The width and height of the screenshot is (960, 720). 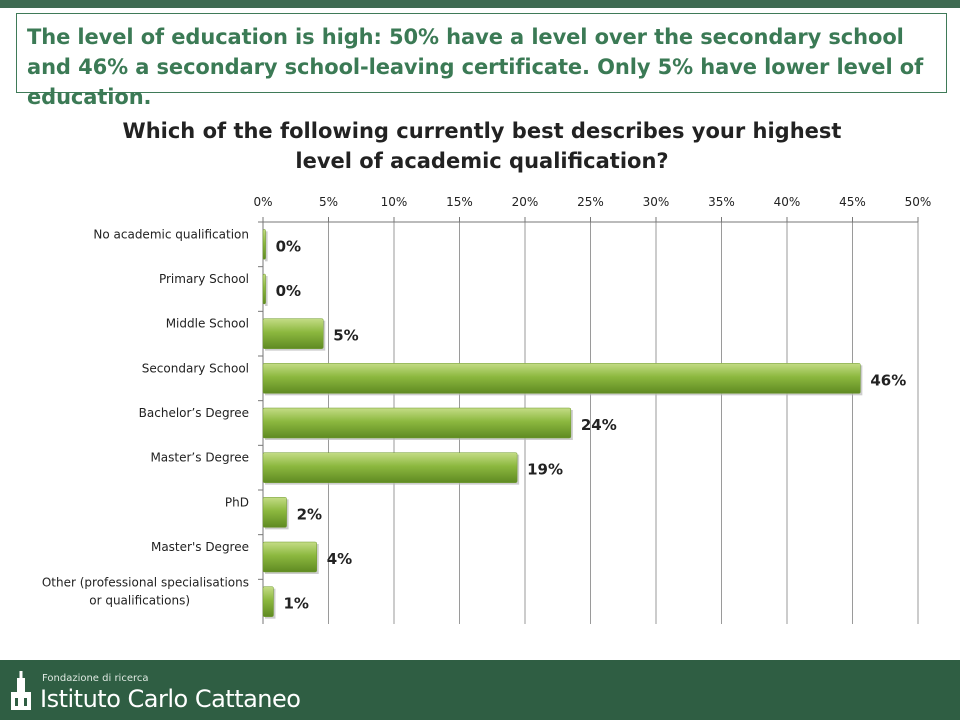 I want to click on category-label: Secondary School, so click(x=195, y=368).